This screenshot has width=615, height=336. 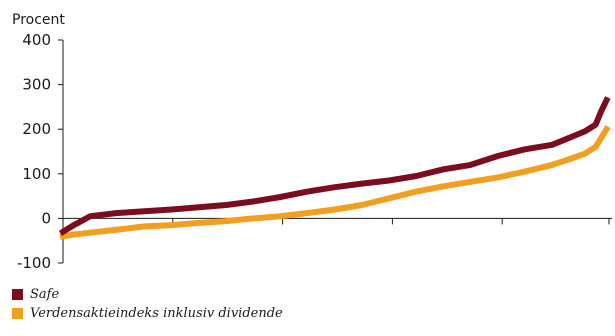 What do you see at coordinates (36, 129) in the screenshot?
I see `y-tick-label: 200` at bounding box center [36, 129].